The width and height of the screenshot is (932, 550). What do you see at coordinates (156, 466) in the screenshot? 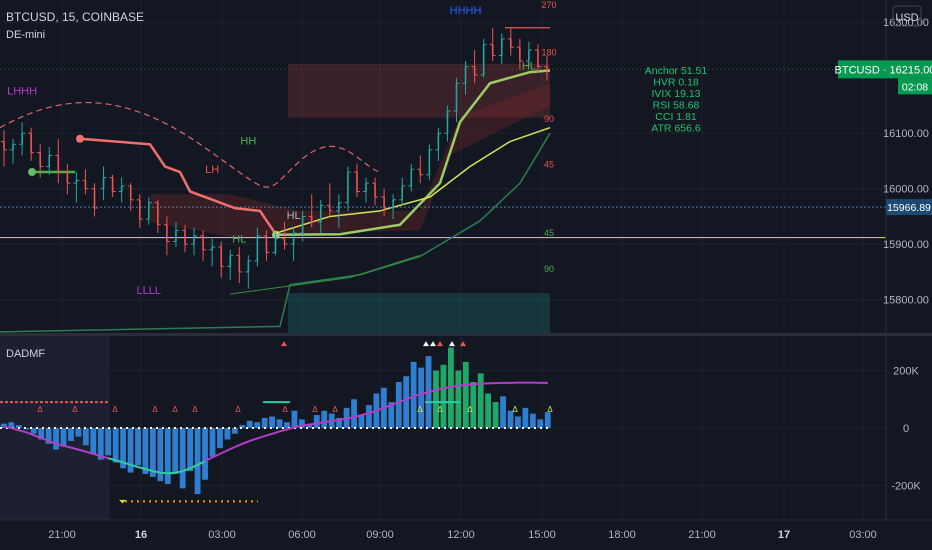
I see `signal-line-highlight` at bounding box center [156, 466].